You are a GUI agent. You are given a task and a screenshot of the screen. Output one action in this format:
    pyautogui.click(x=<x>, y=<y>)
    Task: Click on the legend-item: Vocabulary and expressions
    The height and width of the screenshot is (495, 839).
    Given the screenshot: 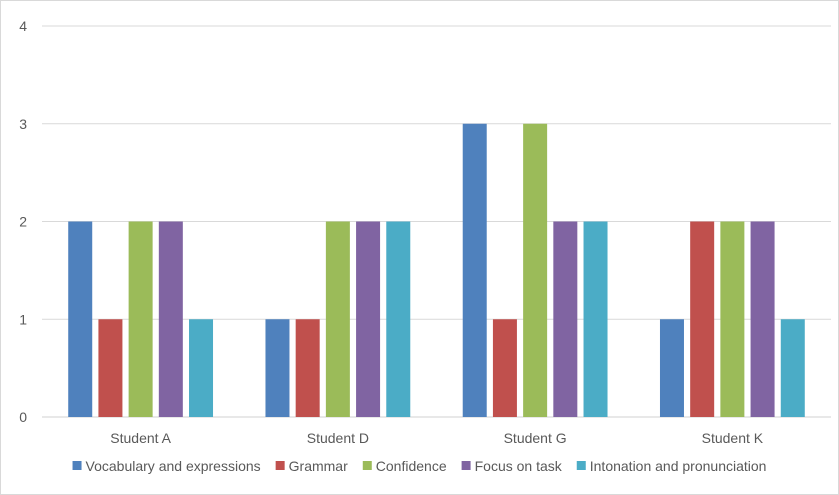 What is the action you would take?
    pyautogui.click(x=166, y=466)
    